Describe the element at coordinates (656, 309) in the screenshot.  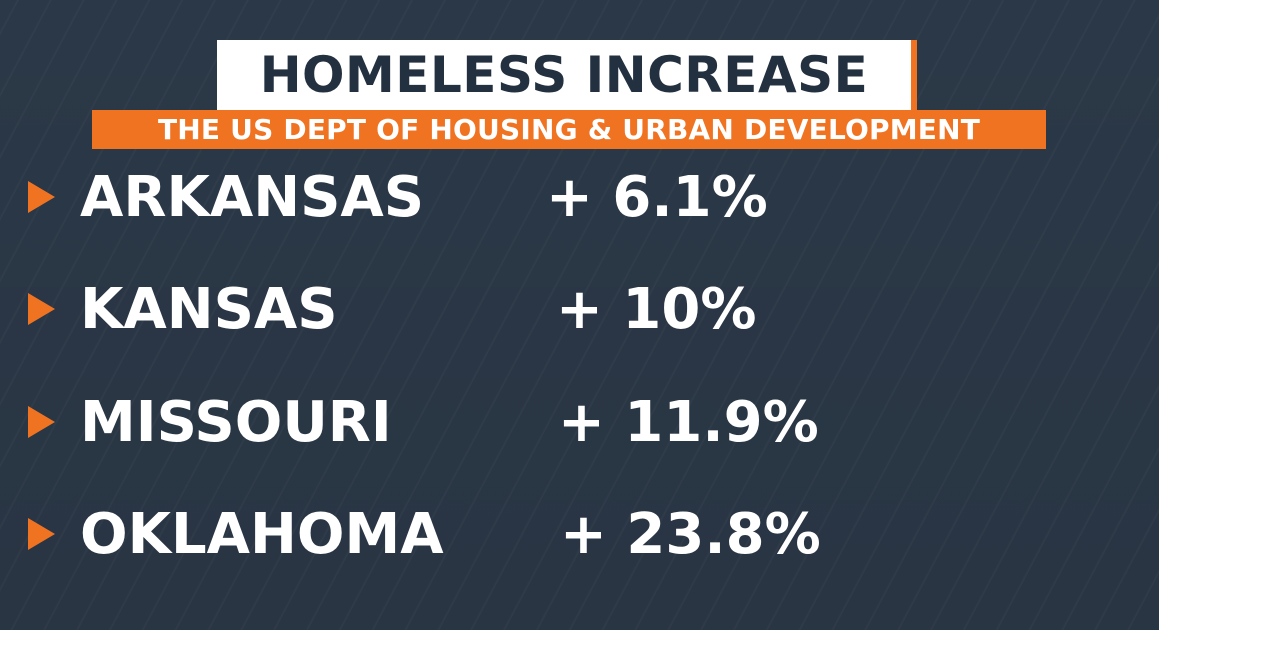
I see `increase-value: + 10%` at that location.